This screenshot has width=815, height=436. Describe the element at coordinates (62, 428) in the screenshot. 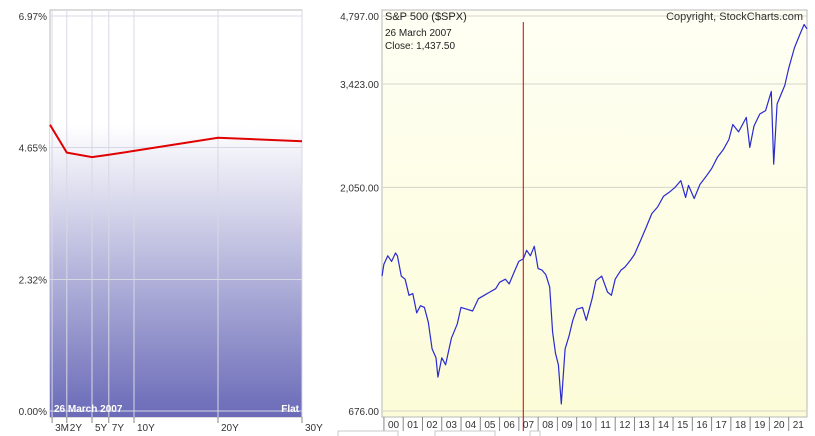

I see `yield-x-tick-label: 3M` at that location.